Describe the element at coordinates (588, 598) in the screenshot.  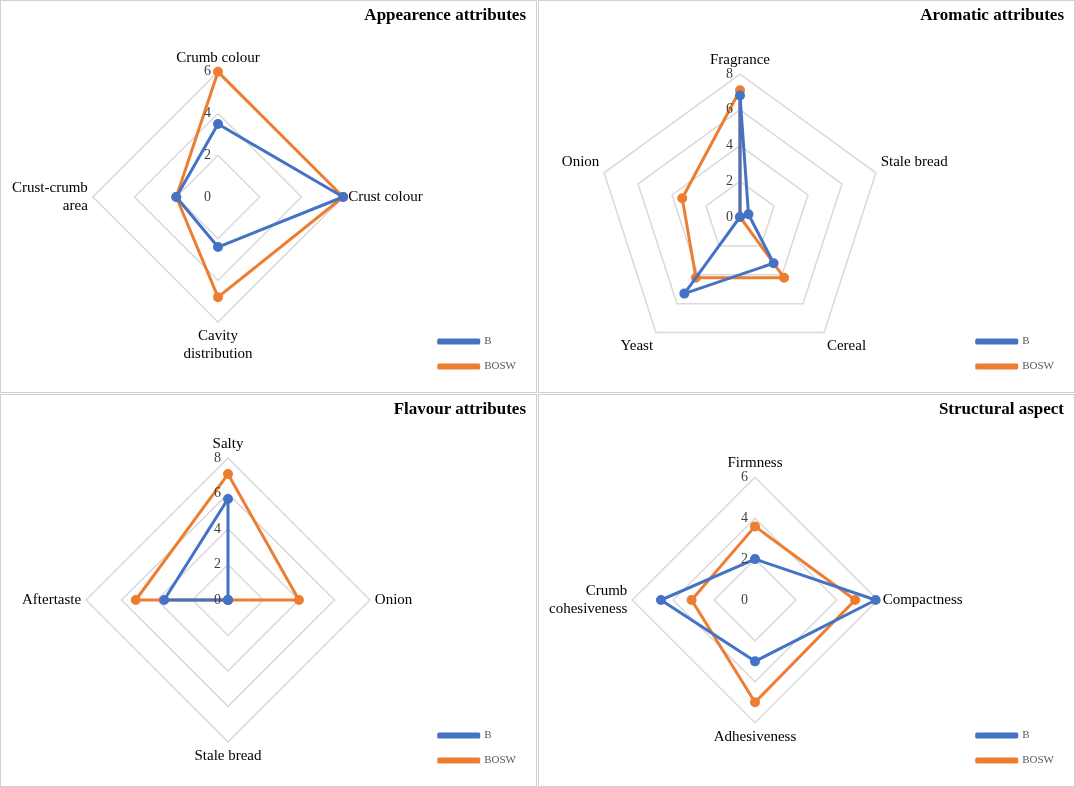
I see `spoke-label: Crumb cohesiveness` at that location.